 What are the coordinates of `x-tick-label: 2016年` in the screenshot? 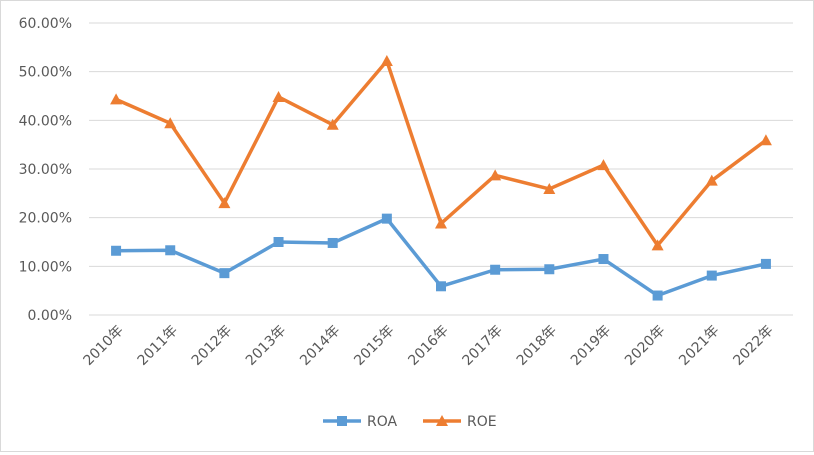 It's located at (428, 346).